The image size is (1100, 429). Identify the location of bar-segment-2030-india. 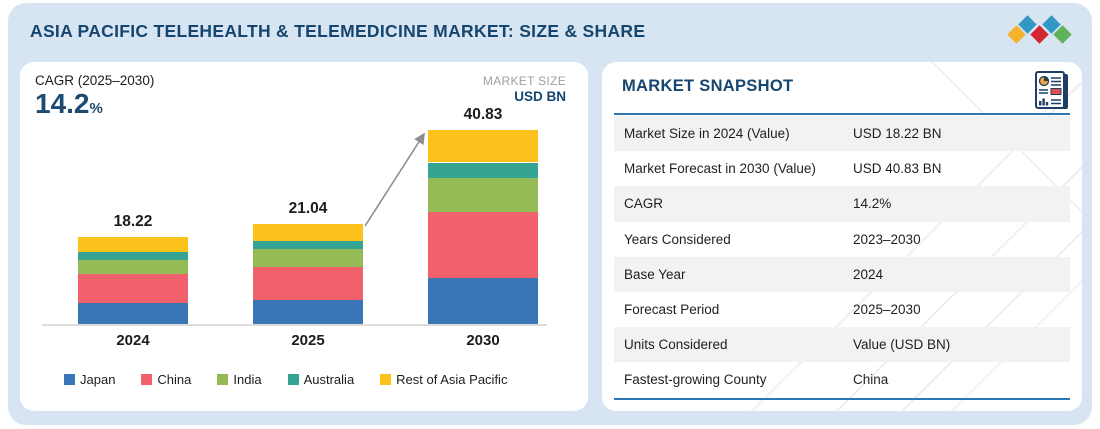
(483, 195).